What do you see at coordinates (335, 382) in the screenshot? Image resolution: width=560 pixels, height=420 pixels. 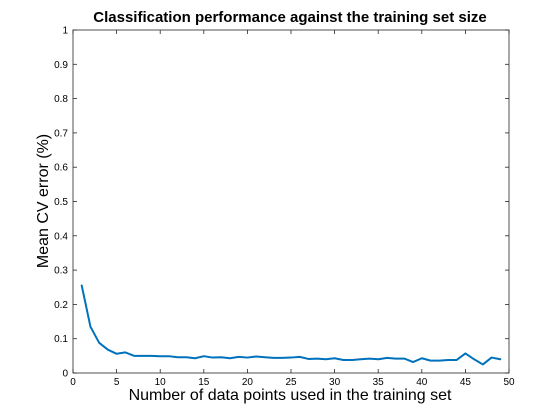 I see `x-tick-label: 30` at bounding box center [335, 382].